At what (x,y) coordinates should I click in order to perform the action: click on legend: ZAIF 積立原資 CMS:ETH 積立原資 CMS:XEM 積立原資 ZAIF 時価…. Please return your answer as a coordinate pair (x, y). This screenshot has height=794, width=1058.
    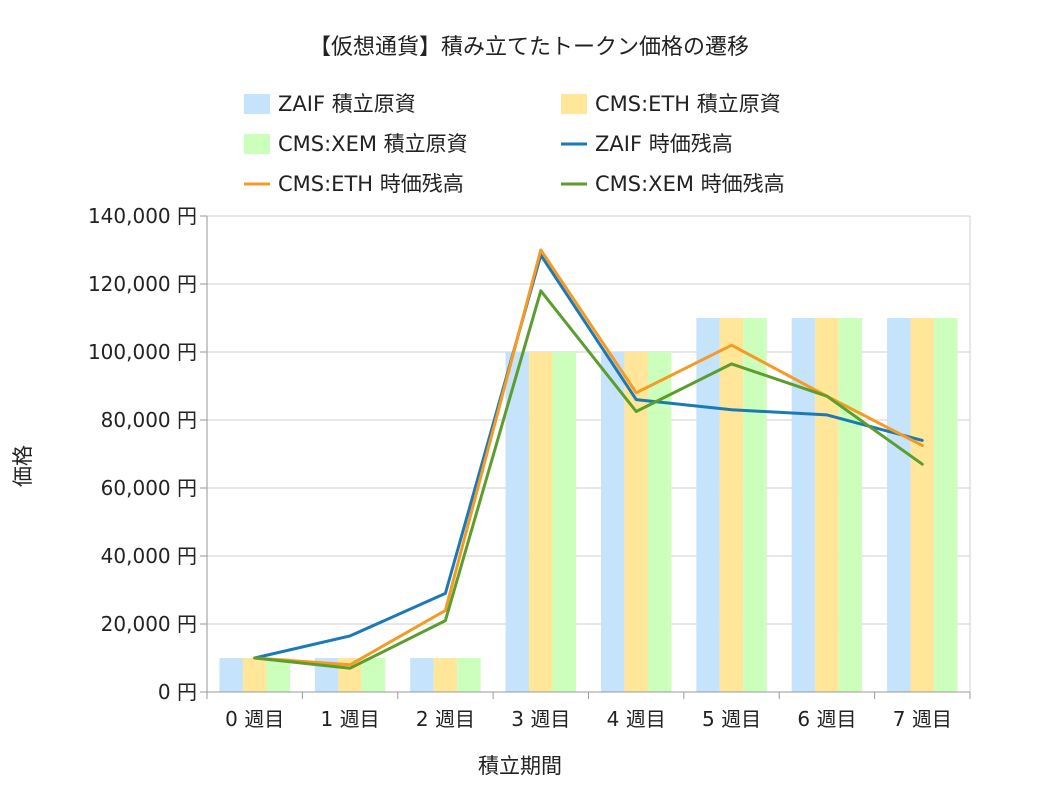
    Looking at the image, I should click on (514, 144).